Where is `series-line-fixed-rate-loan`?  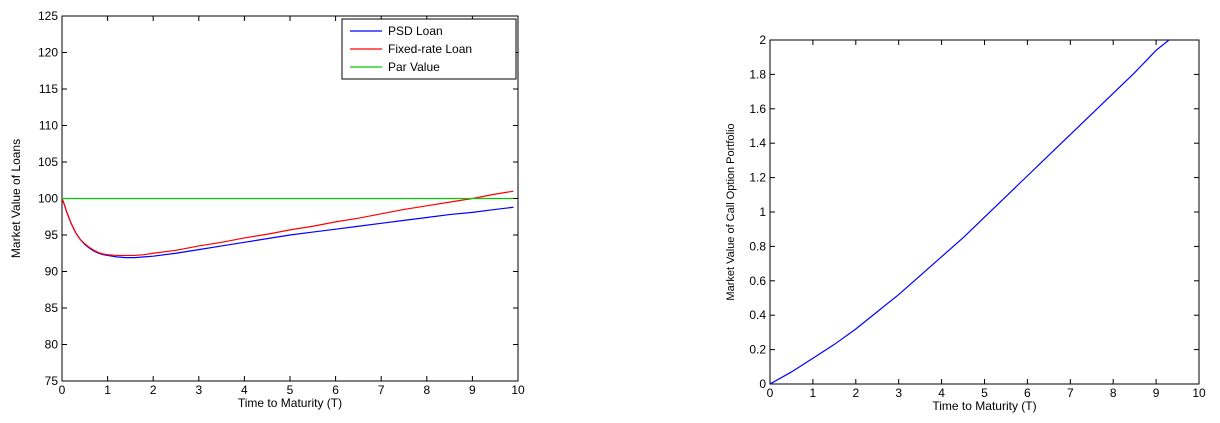 series-line-fixed-rate-loan is located at coordinates (288, 223).